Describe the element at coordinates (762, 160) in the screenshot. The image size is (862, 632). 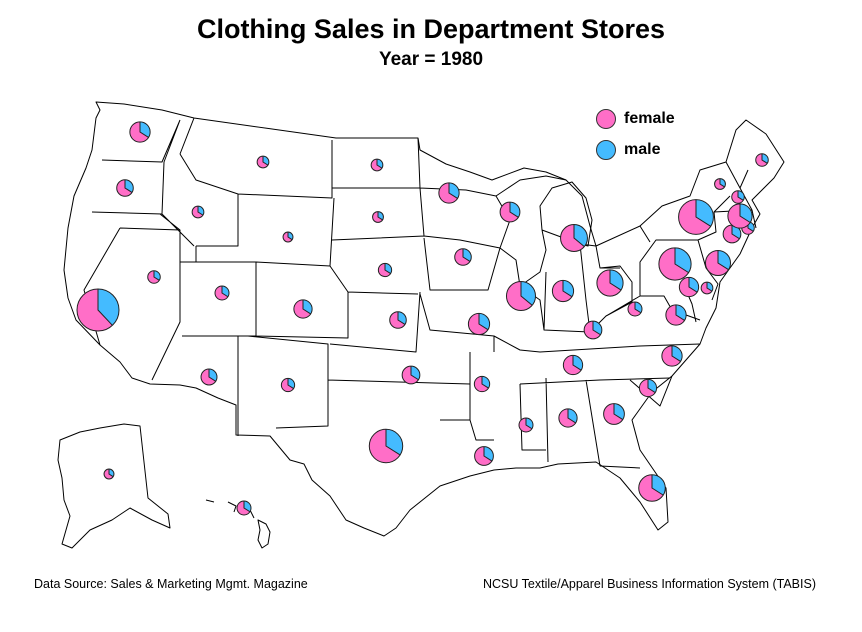
I see `pie-me` at that location.